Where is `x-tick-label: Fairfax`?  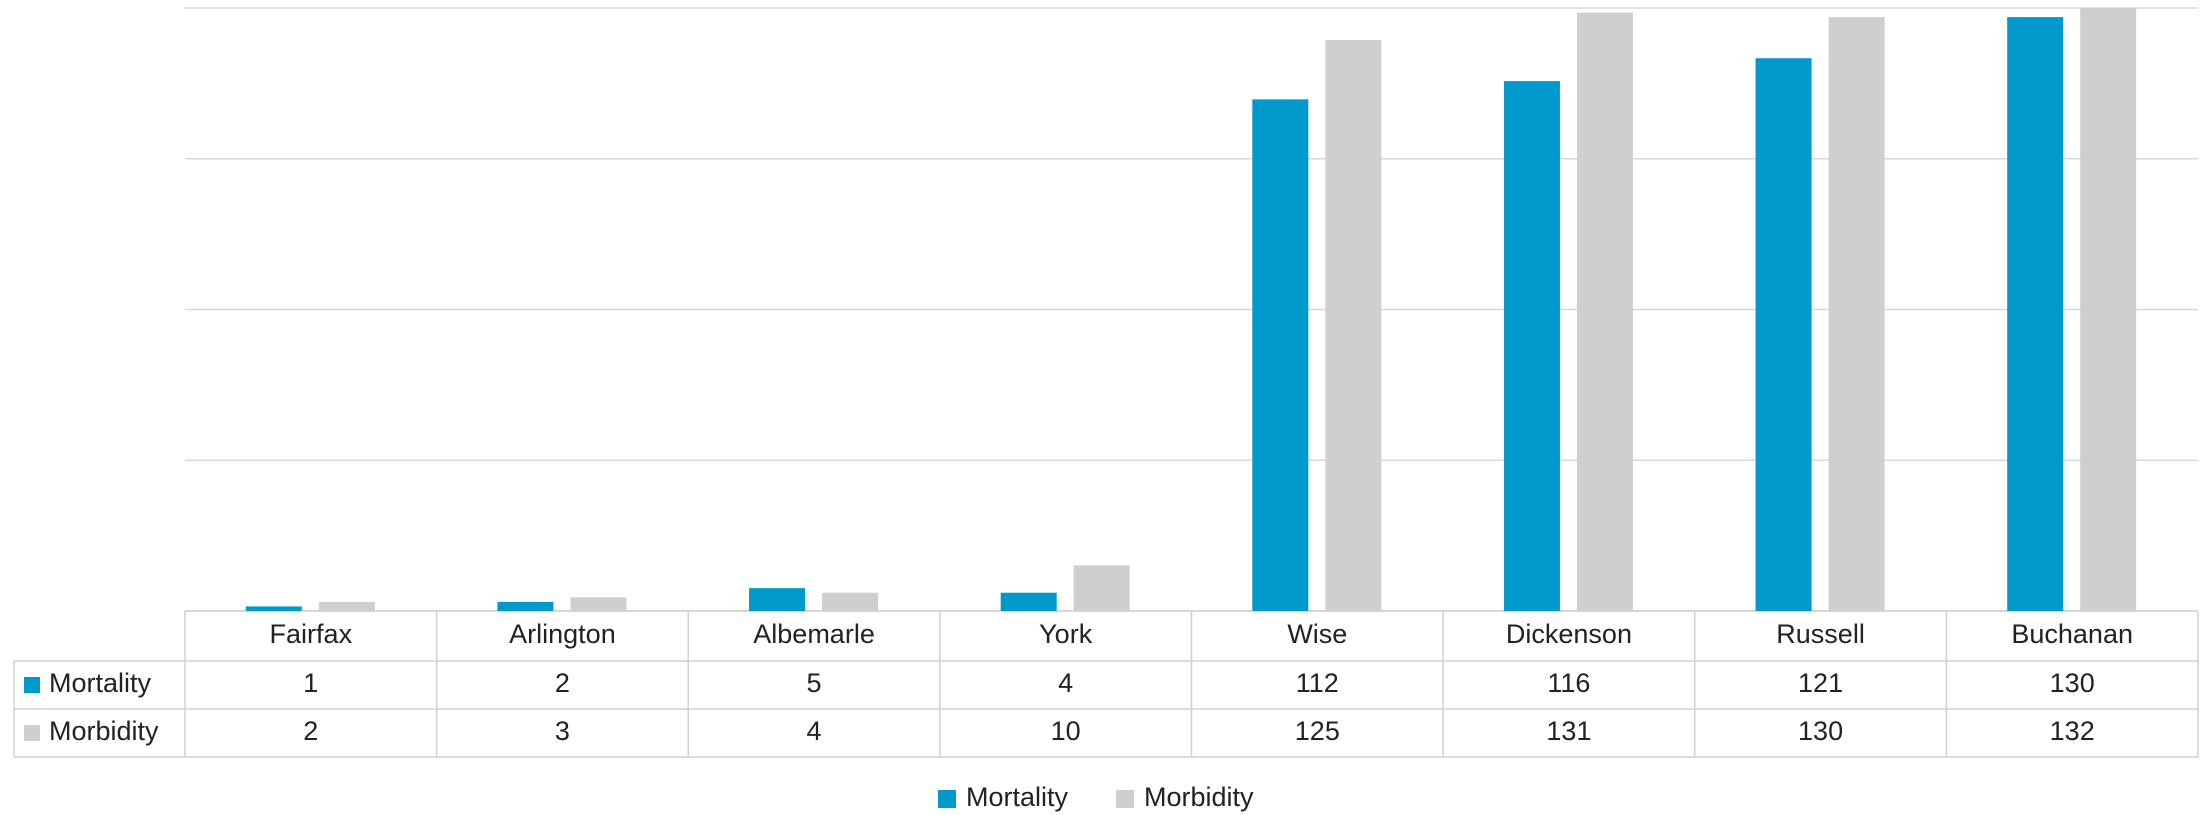
x-tick-label: Fairfax is located at coordinates (311, 634).